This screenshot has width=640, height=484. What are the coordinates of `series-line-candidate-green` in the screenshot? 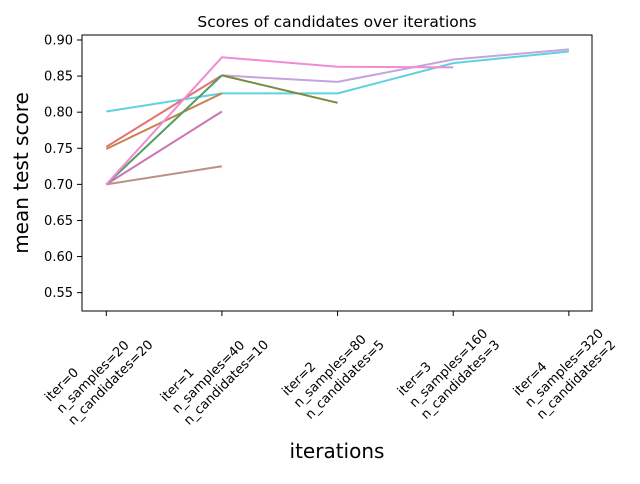 It's located at (164, 130).